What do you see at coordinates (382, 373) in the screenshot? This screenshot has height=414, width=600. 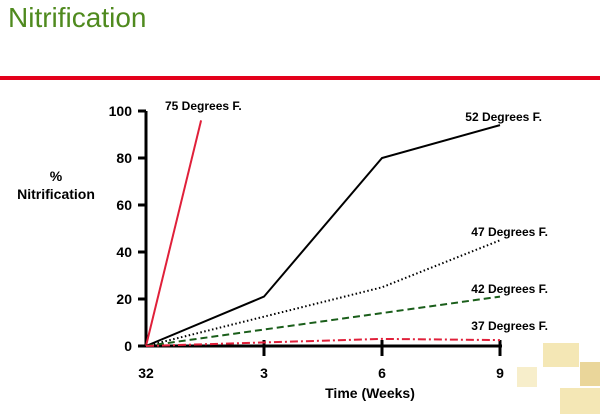 I see `x-tick-label: 6` at bounding box center [382, 373].